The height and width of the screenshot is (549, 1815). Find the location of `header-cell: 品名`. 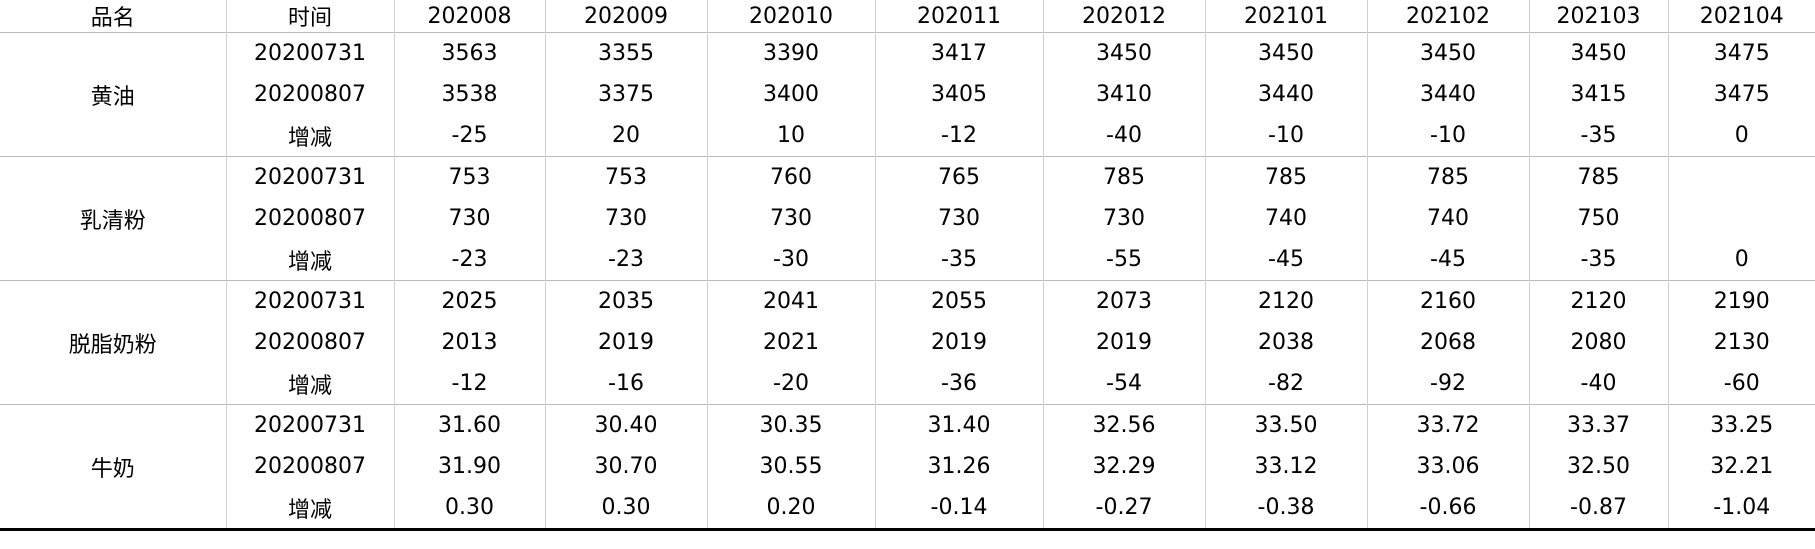

header-cell: 品名 is located at coordinates (113, 16).